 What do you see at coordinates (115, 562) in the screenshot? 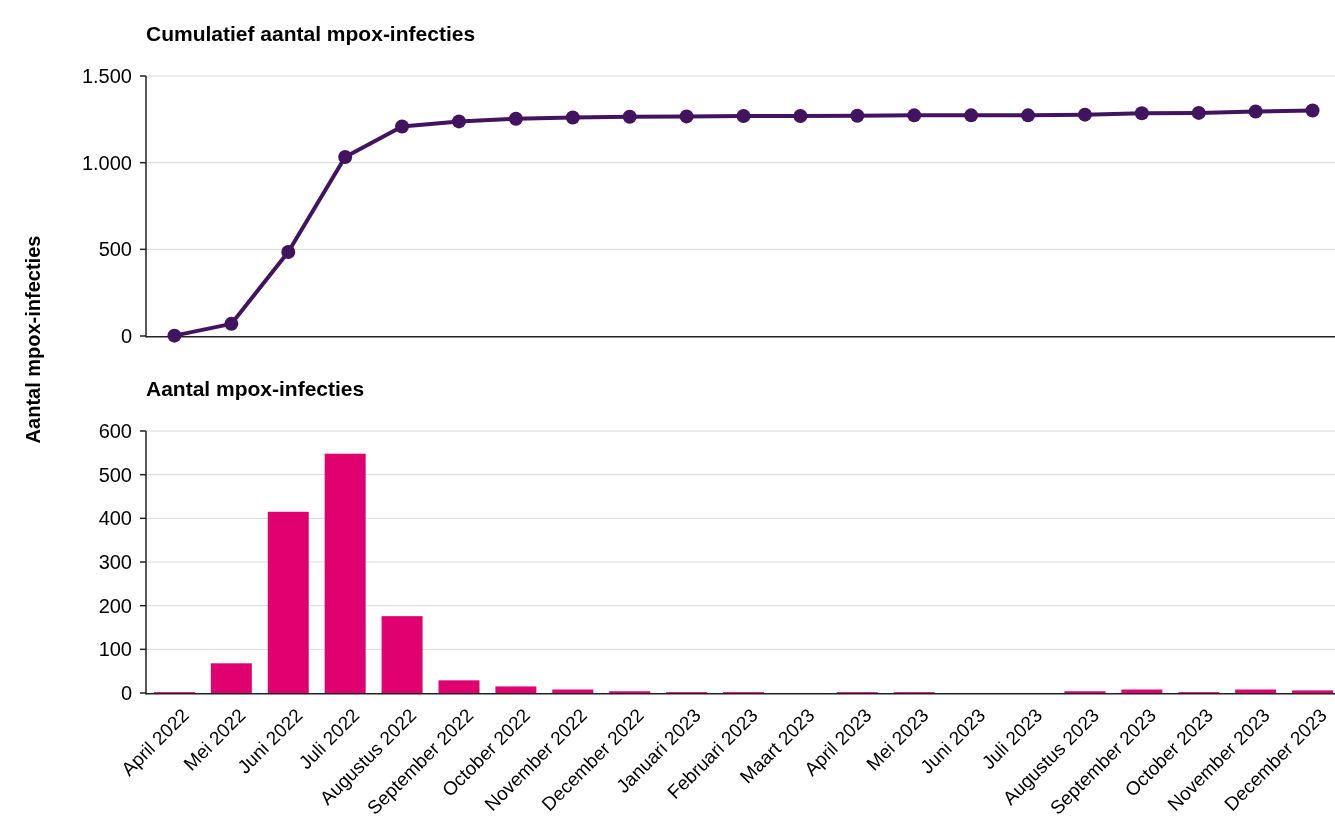
I see `y-tick-label: 300` at bounding box center [115, 562].